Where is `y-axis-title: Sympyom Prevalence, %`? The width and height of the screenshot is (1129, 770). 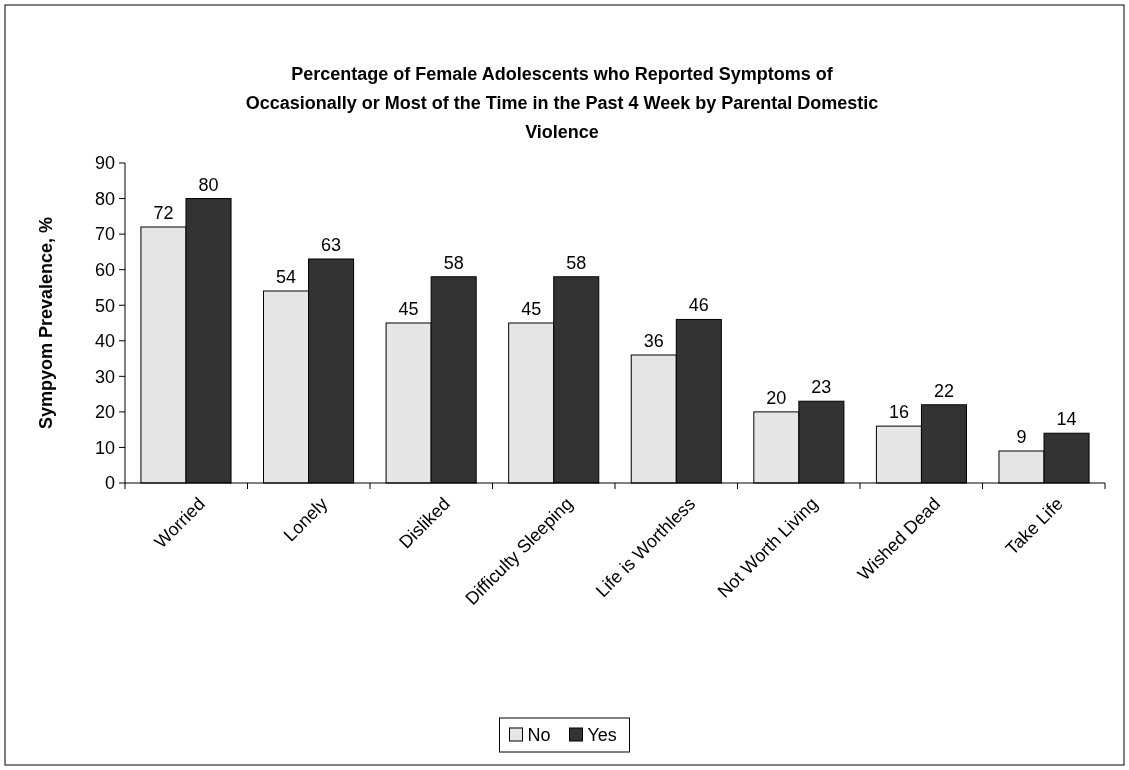 y-axis-title: Sympyom Prevalence, % is located at coordinates (46, 323).